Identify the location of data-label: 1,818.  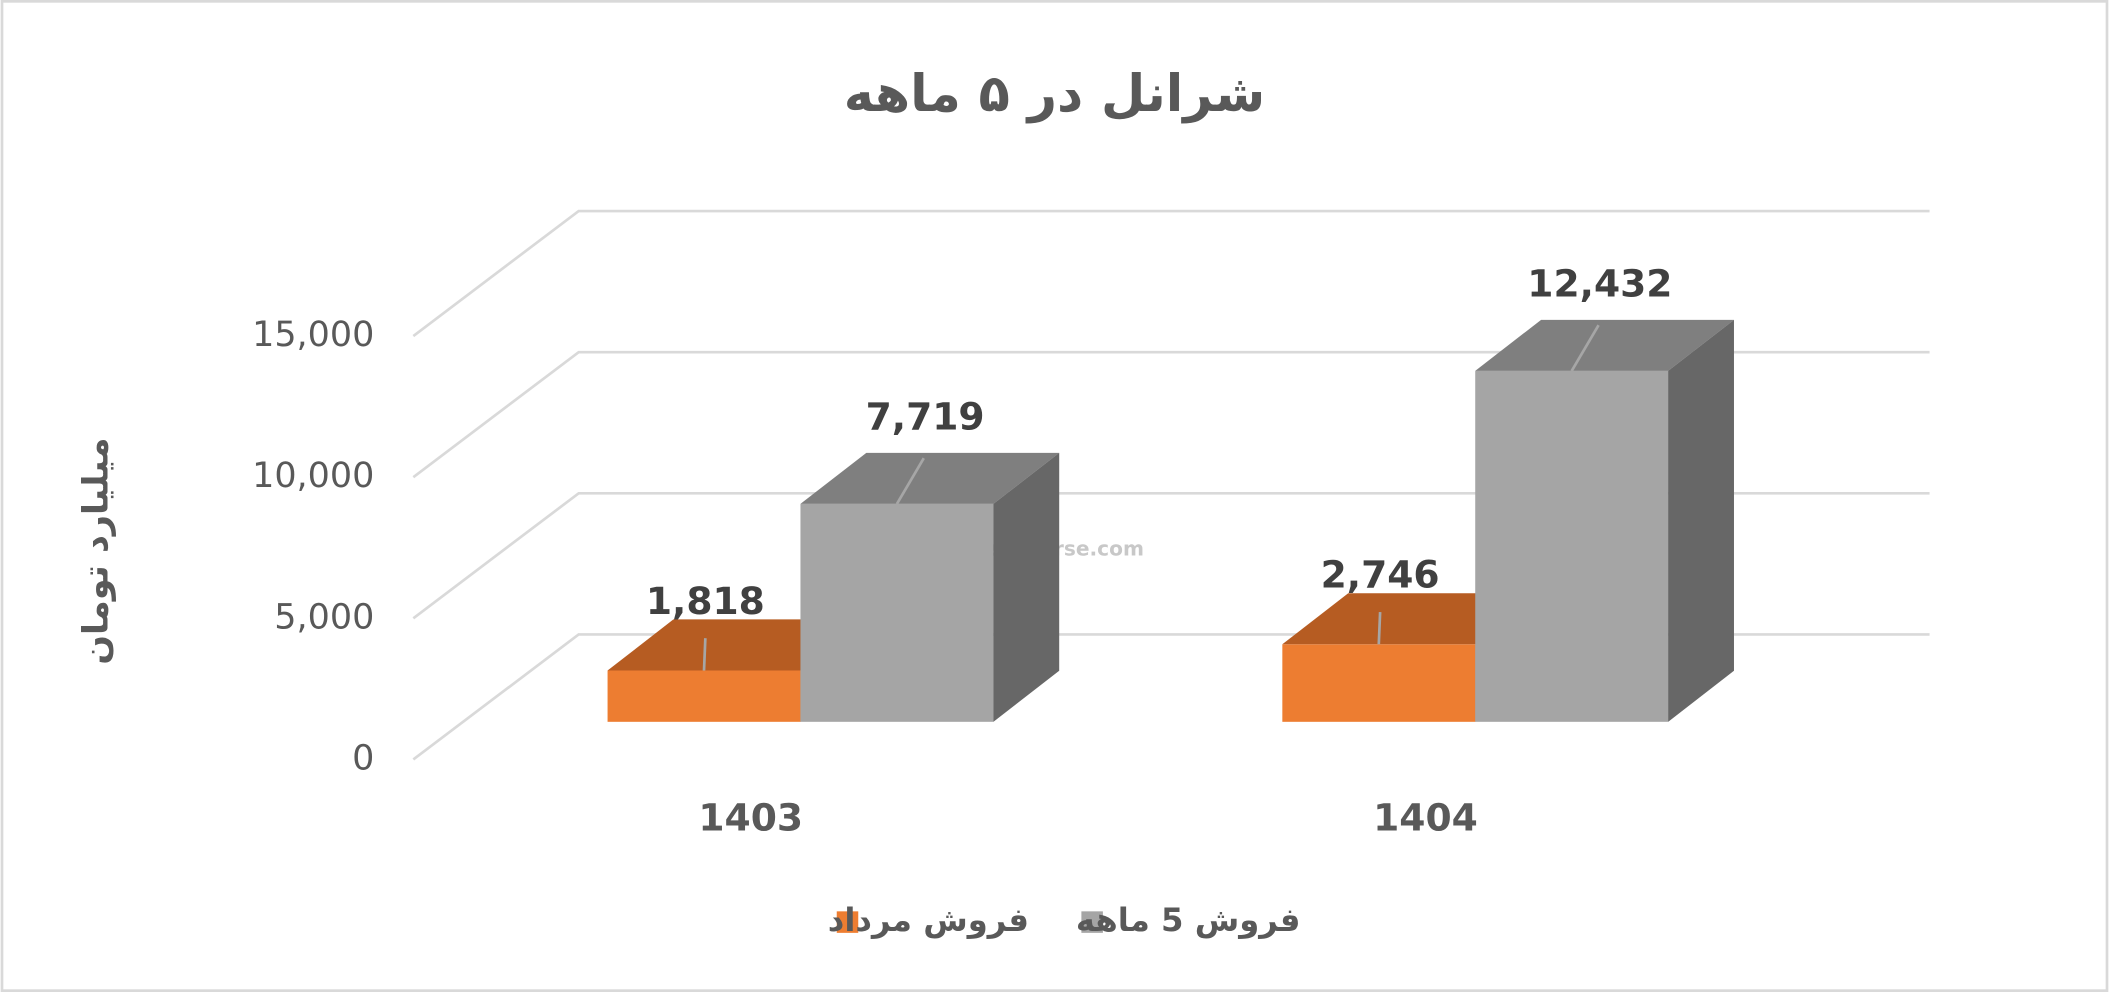
(705, 601).